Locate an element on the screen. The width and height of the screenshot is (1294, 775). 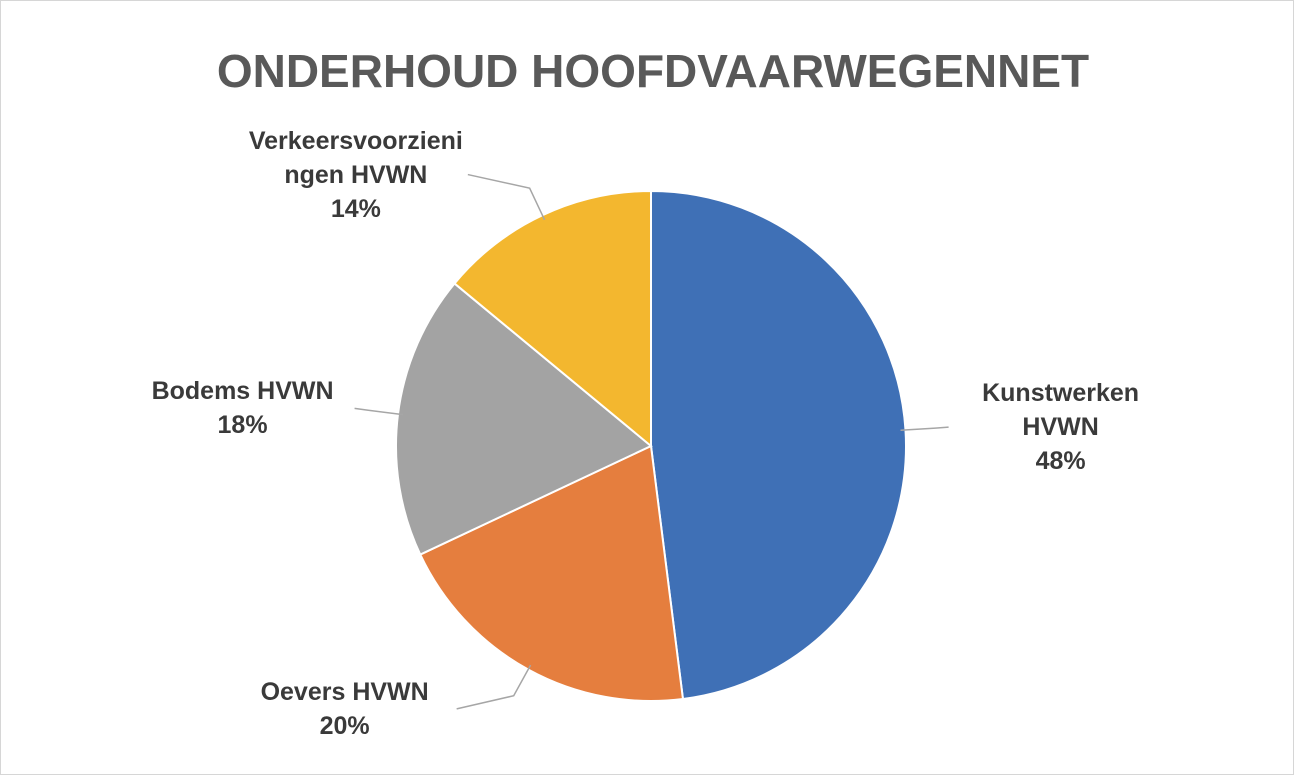
percent-label: 20% is located at coordinates (344, 725).